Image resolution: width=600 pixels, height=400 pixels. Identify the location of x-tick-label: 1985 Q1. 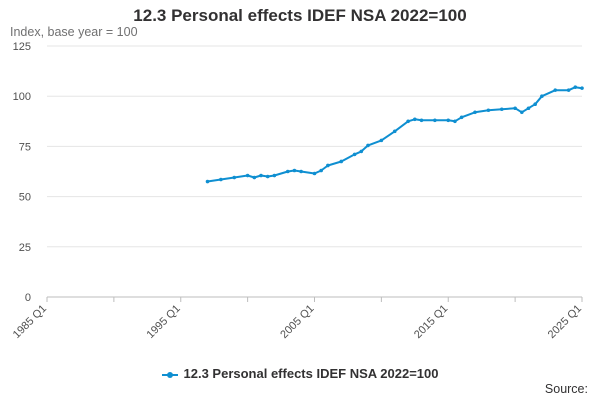
(30, 322).